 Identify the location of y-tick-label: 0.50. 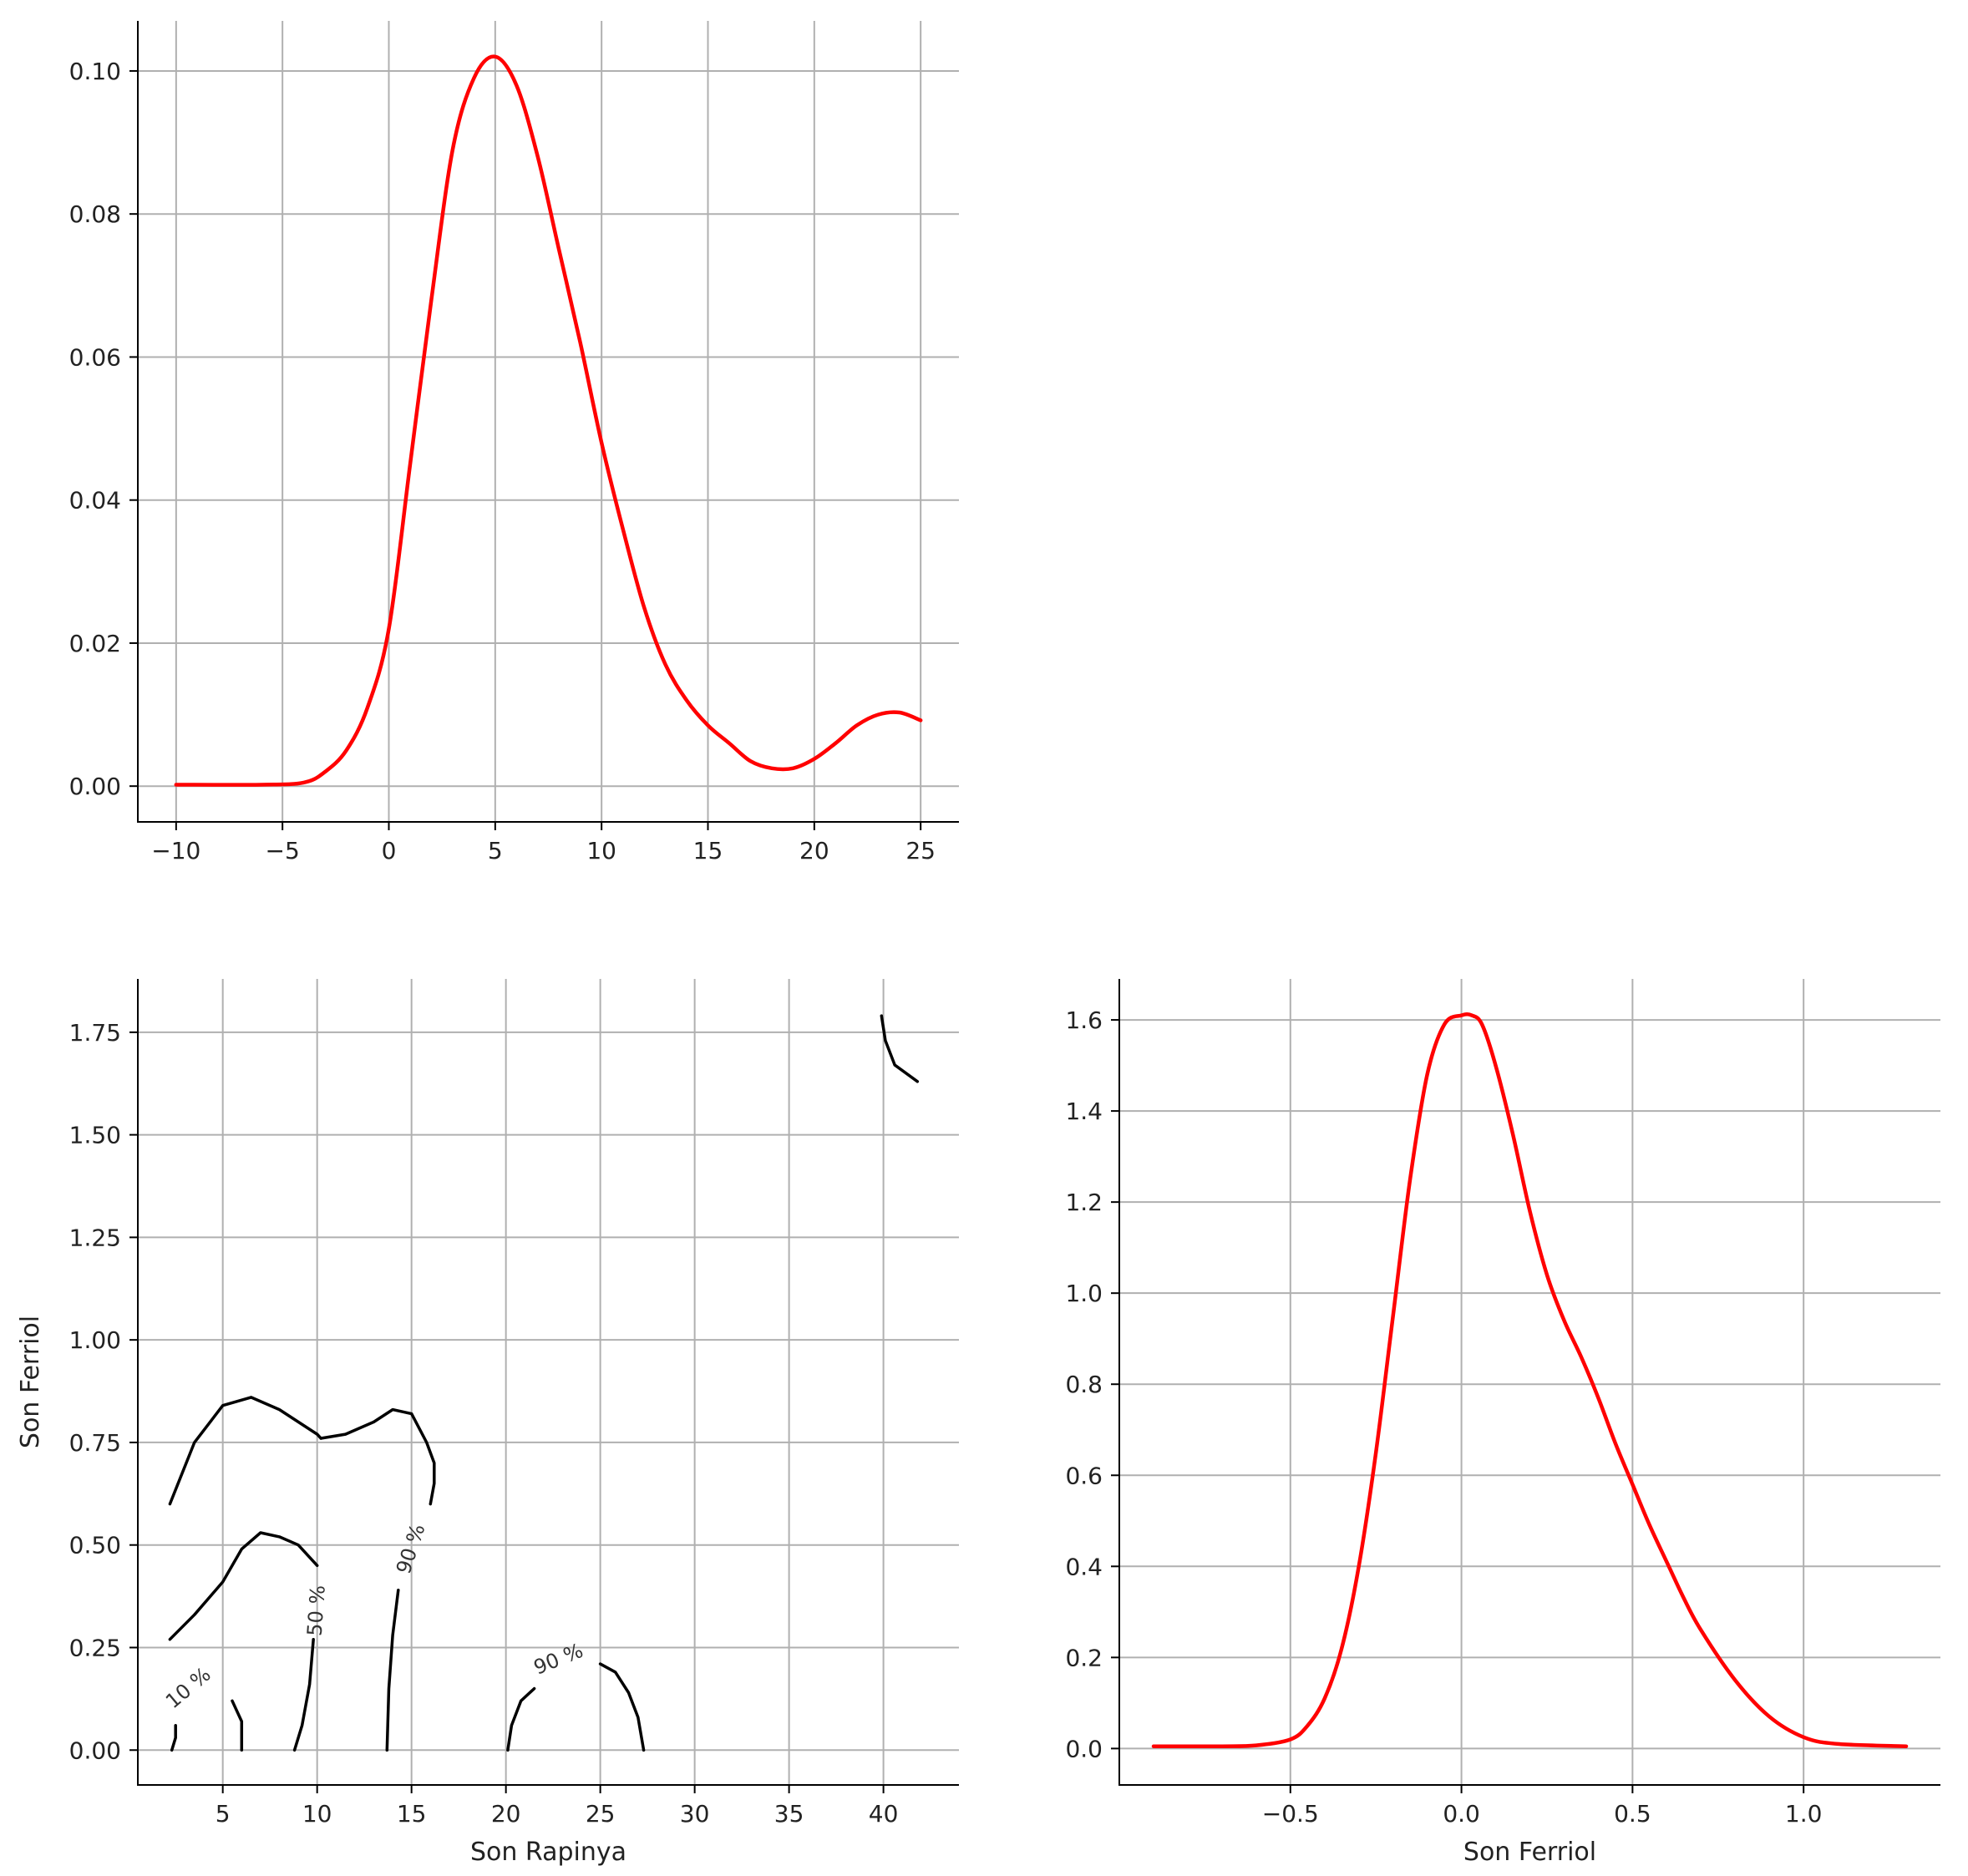
(95, 1545).